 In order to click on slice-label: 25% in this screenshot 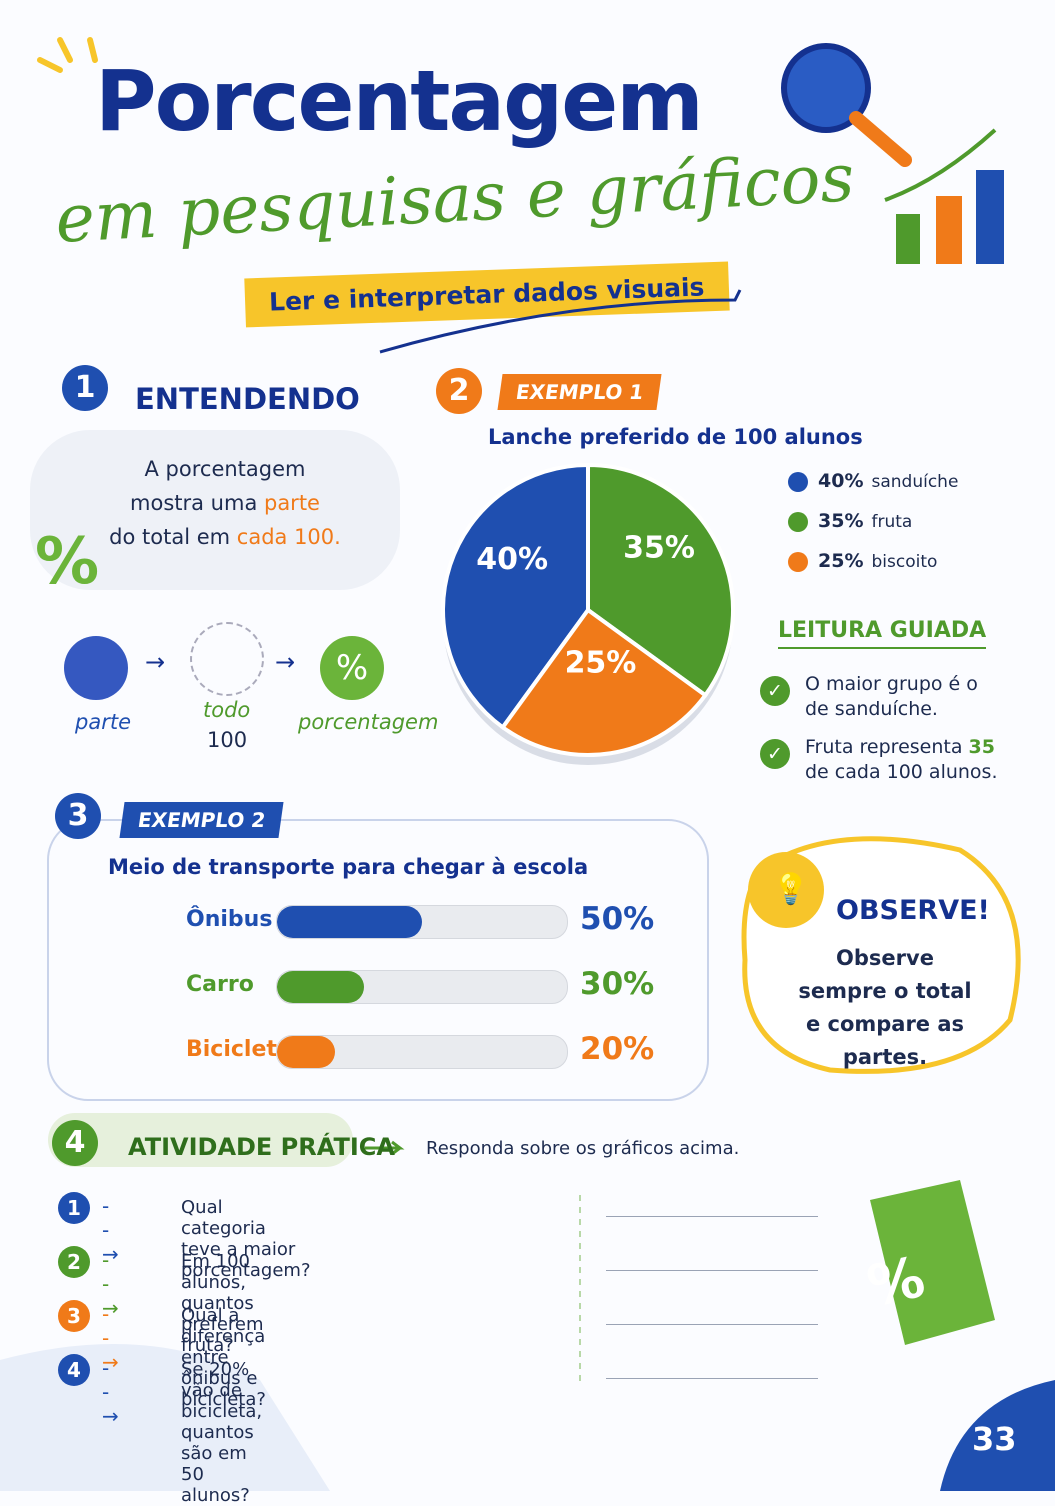, I will do `click(601, 662)`.